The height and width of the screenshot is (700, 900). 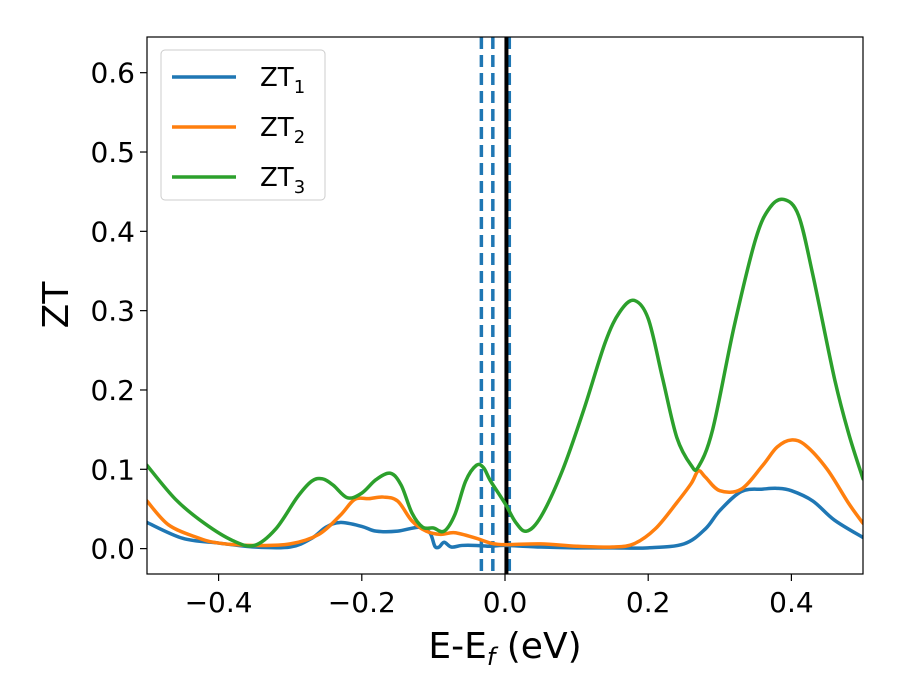 I want to click on legend: ZT1 ZT2 ZT3, so click(x=243, y=125).